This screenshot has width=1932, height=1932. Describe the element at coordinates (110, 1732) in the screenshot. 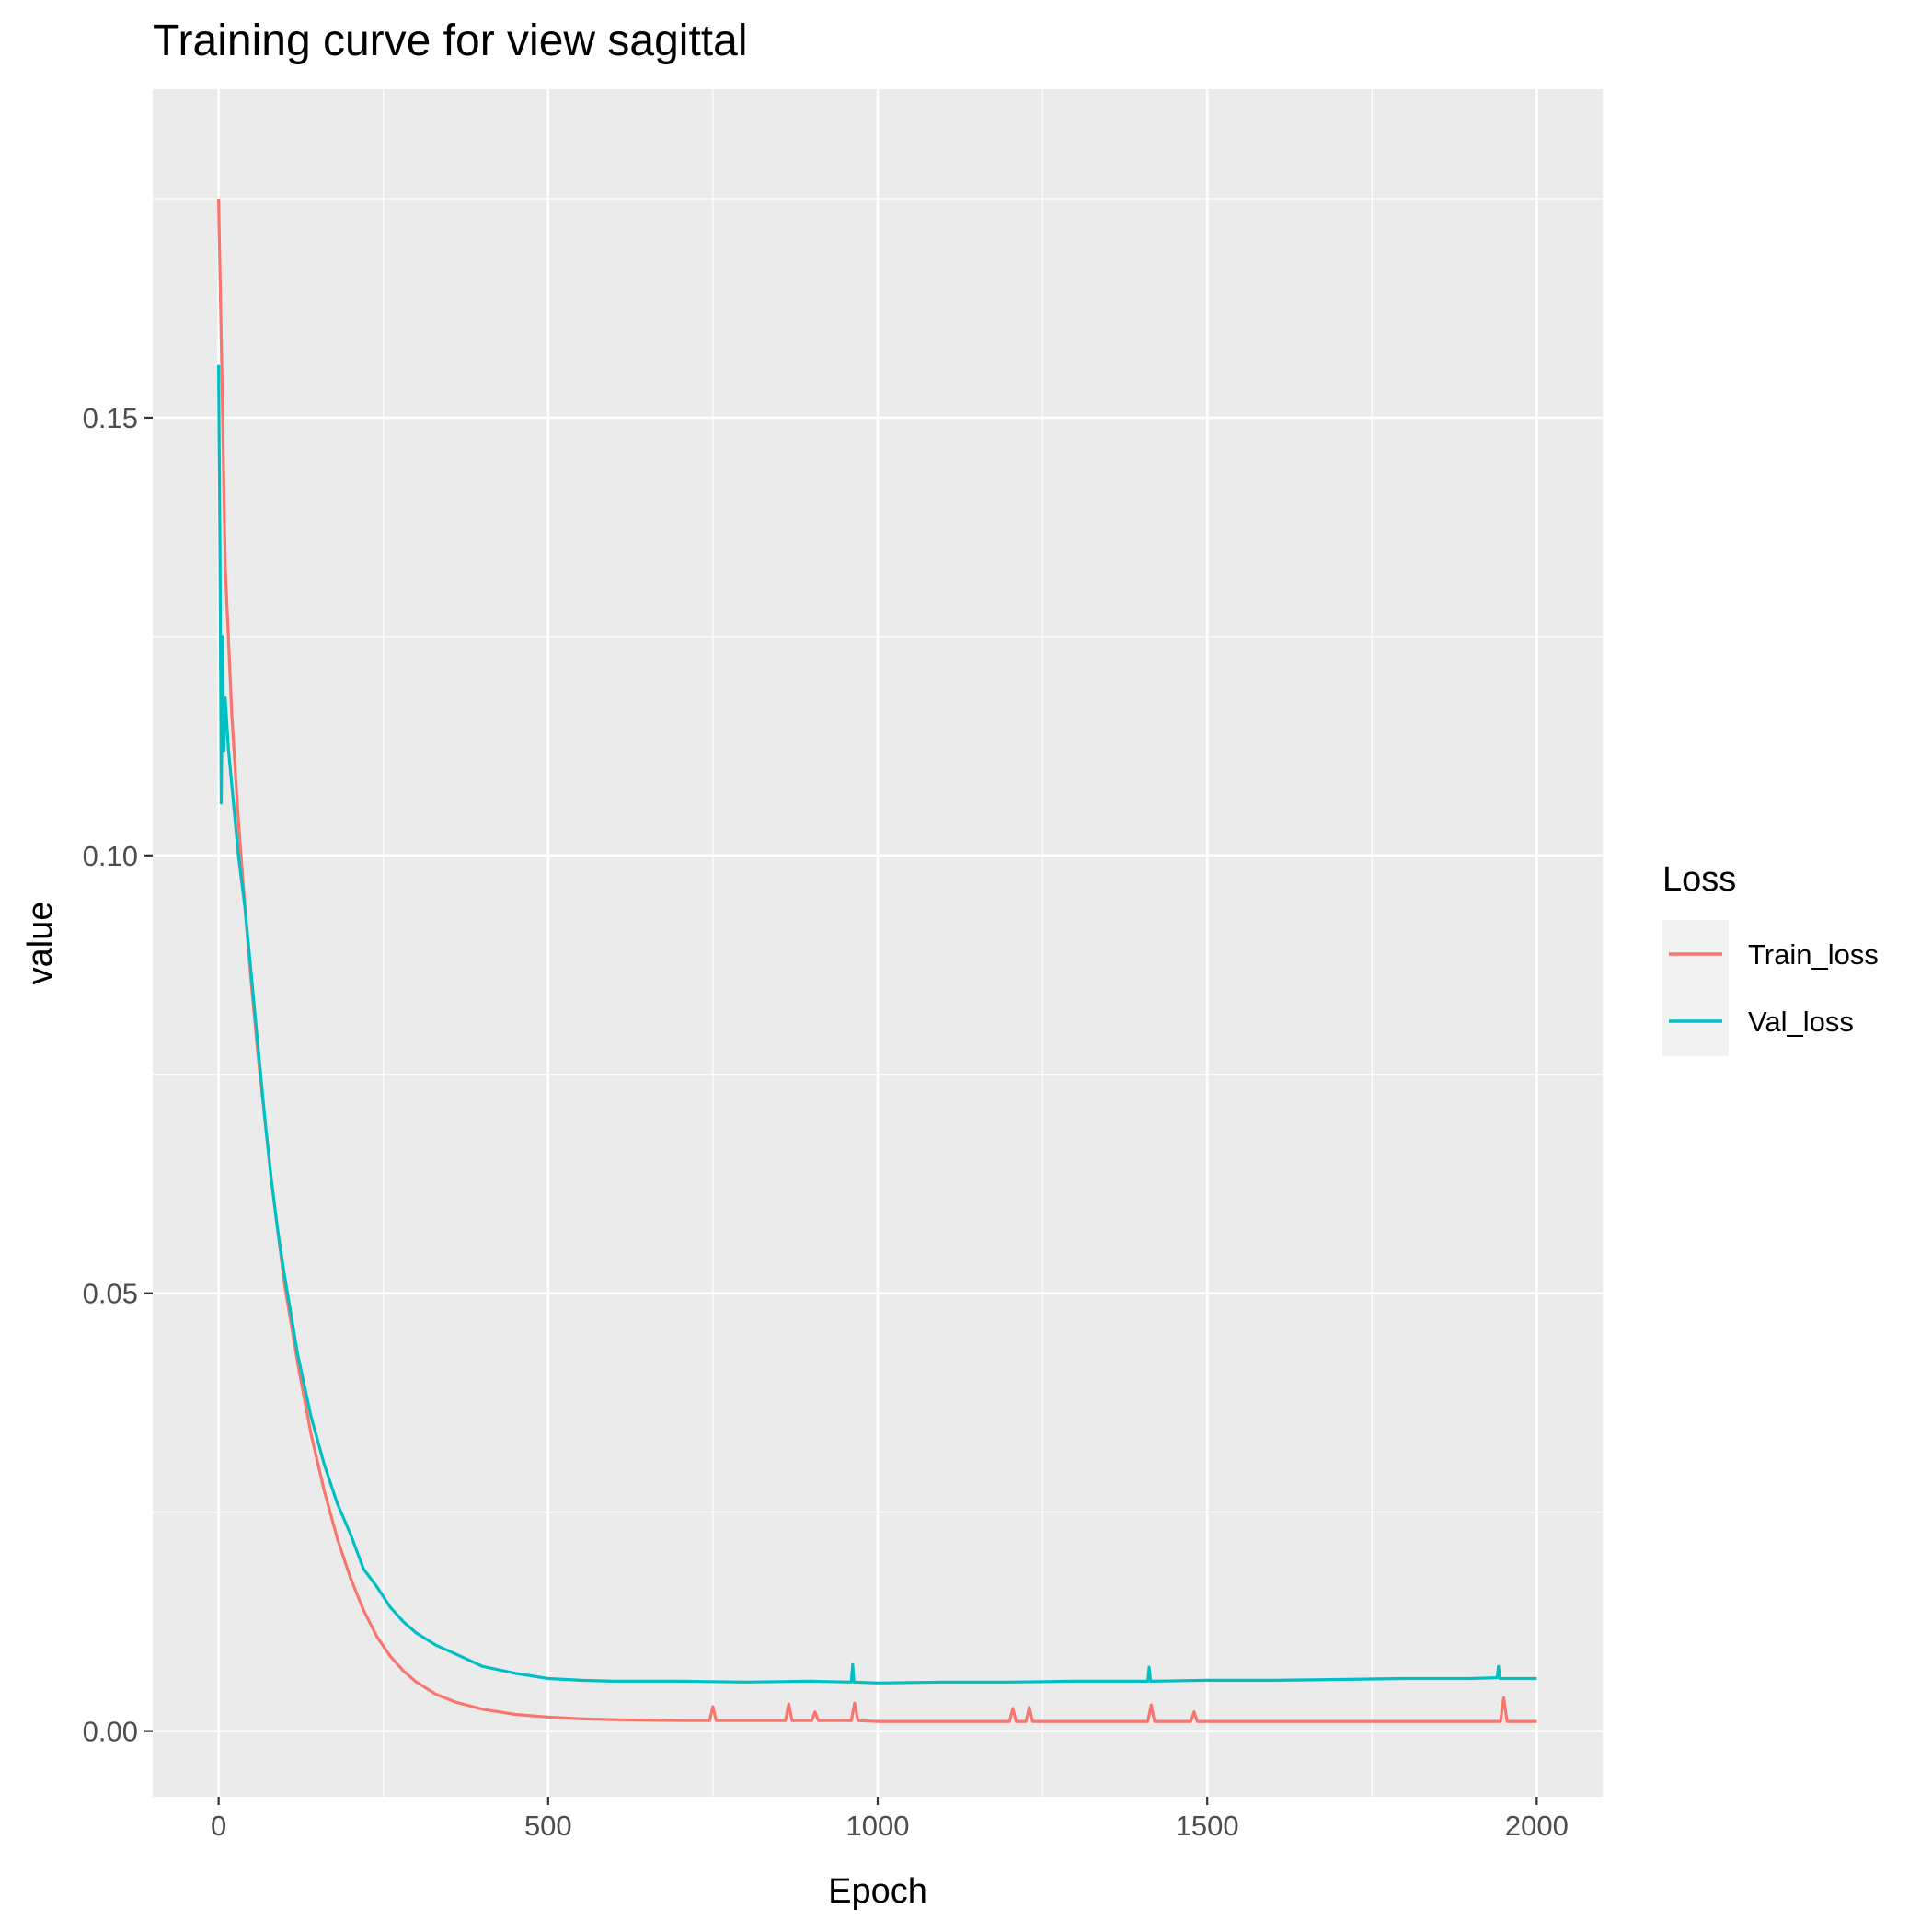

I see `y-tick-label: 0.00` at that location.